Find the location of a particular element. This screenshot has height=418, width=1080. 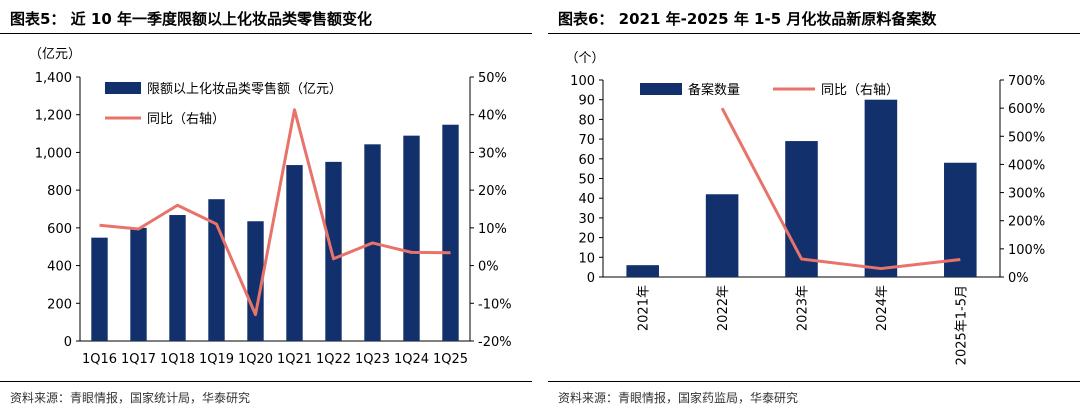

x-tick-label: 2023年 is located at coordinates (803, 308).